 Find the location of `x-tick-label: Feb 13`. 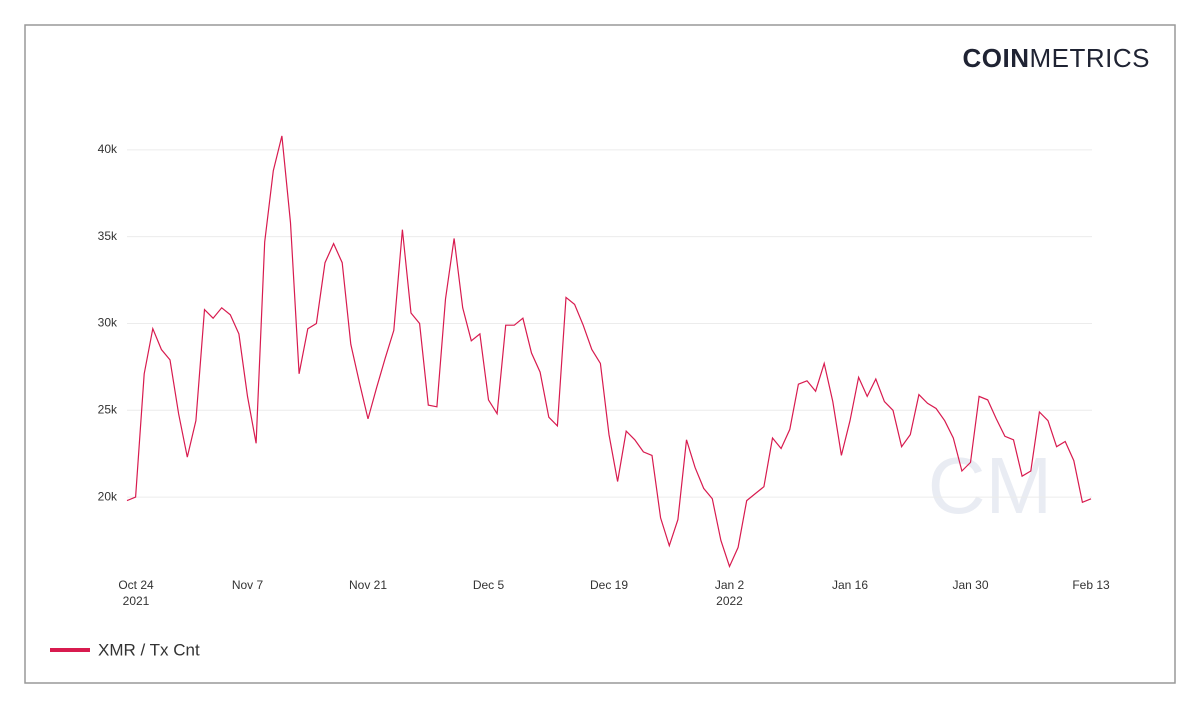

x-tick-label: Feb 13 is located at coordinates (1091, 585).